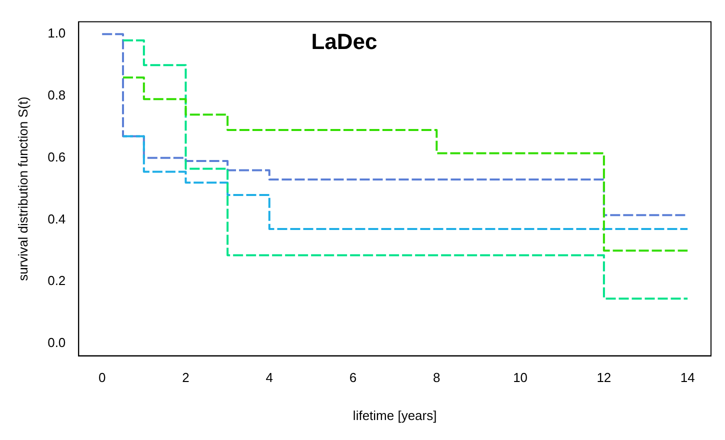  Describe the element at coordinates (186, 378) in the screenshot. I see `x-tick-label: 2` at that location.